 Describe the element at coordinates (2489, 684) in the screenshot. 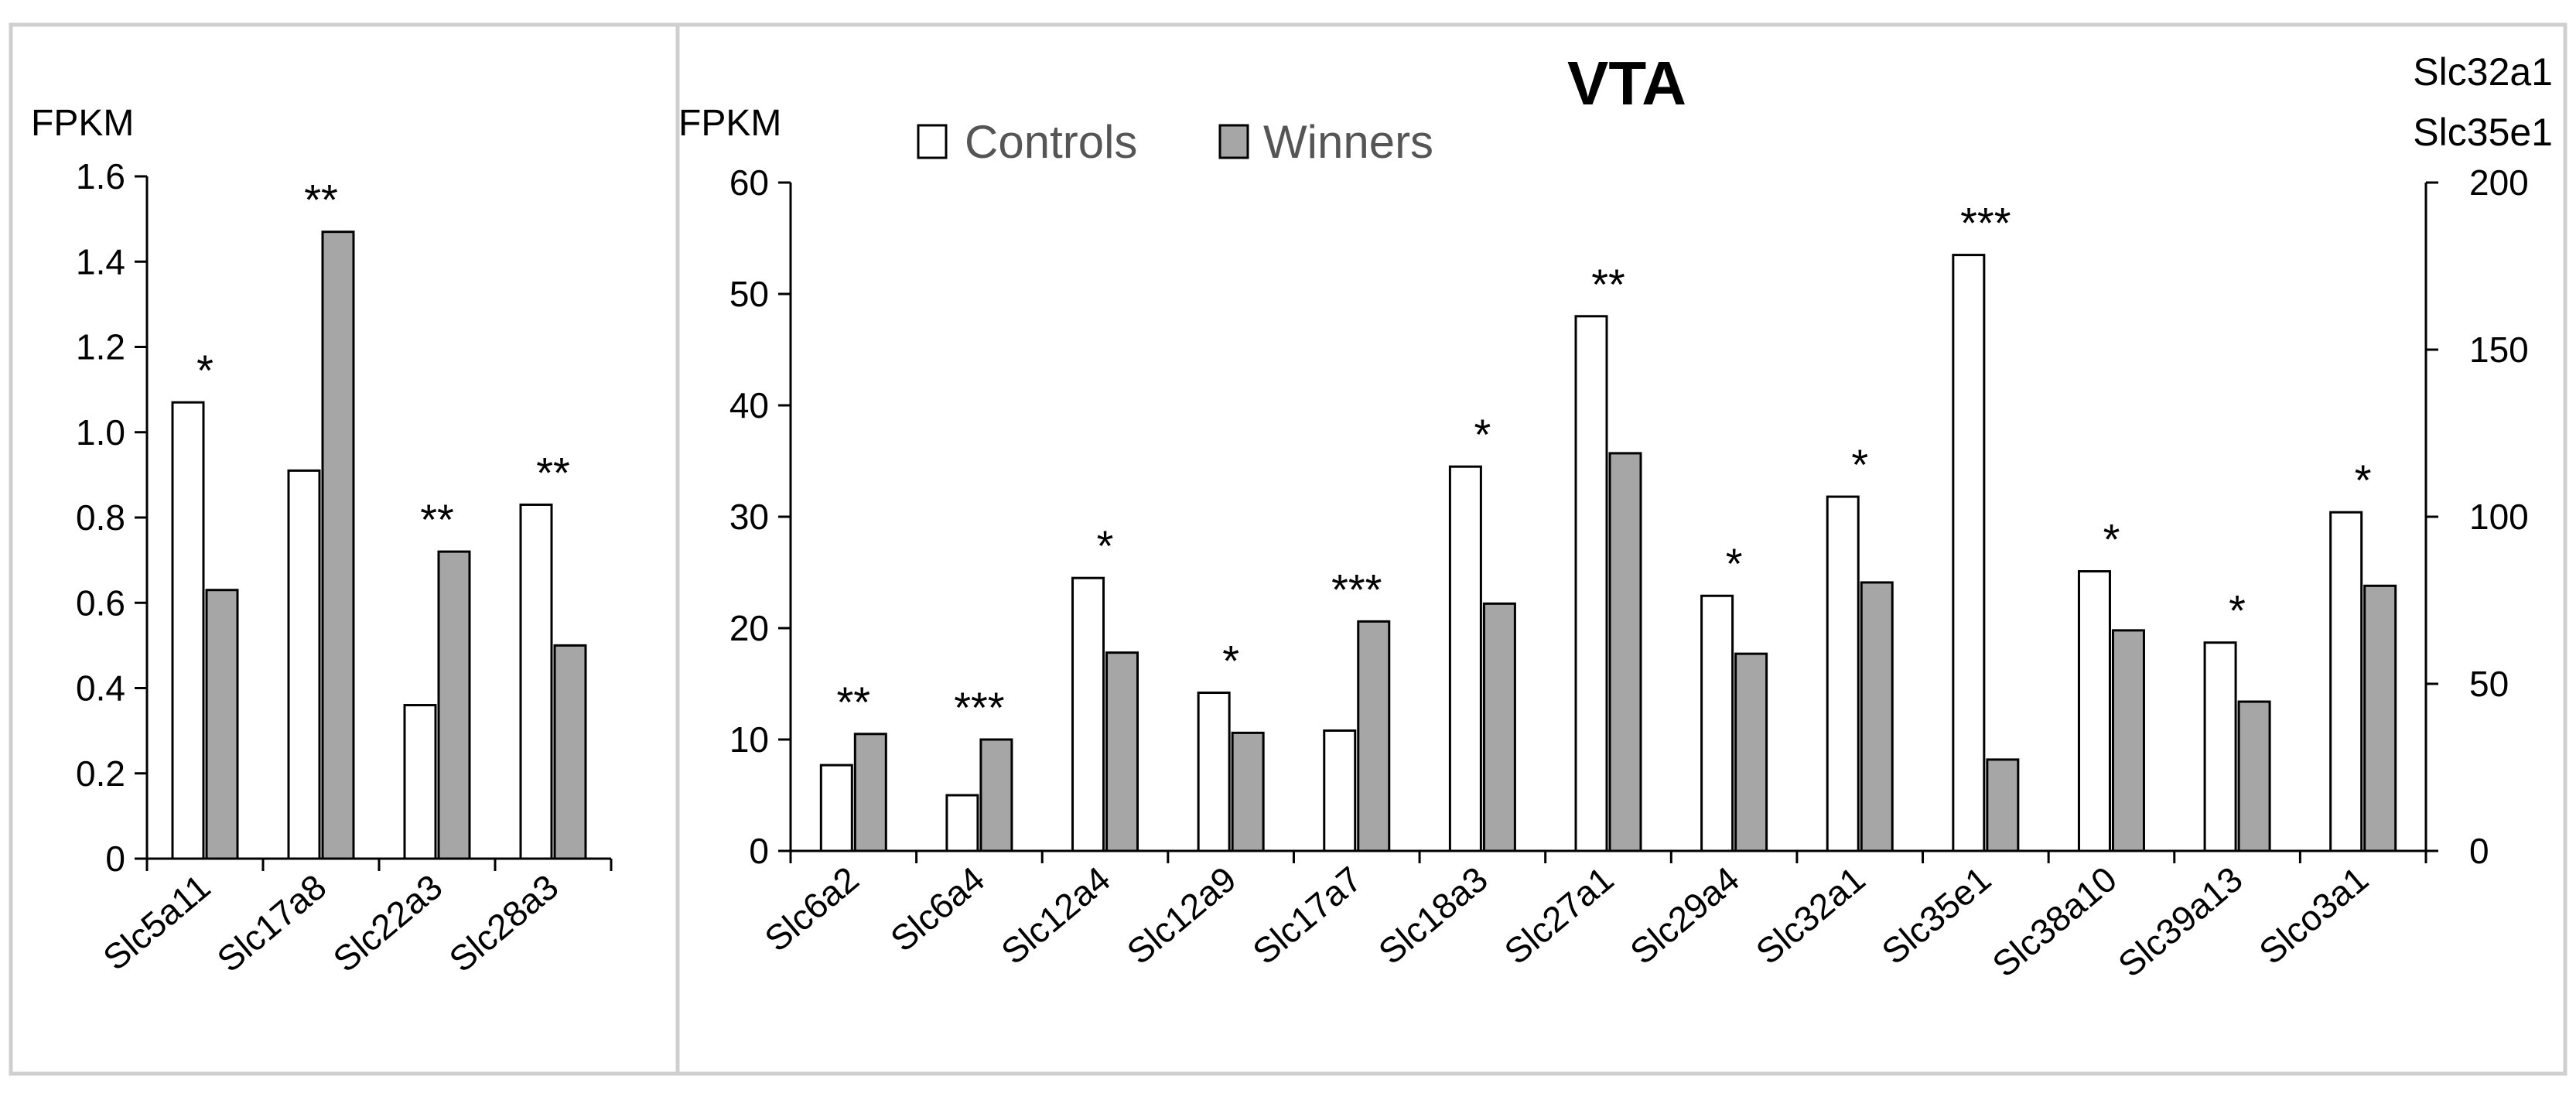

I see `secondary-y-tick-label: 50` at that location.